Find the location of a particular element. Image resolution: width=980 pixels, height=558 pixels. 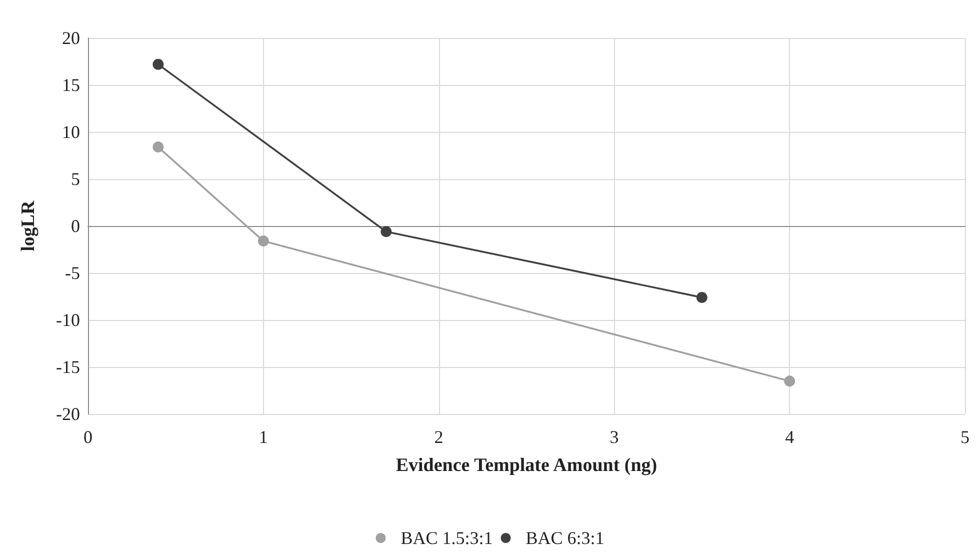

y-tick-label: 5 is located at coordinates (75, 179).